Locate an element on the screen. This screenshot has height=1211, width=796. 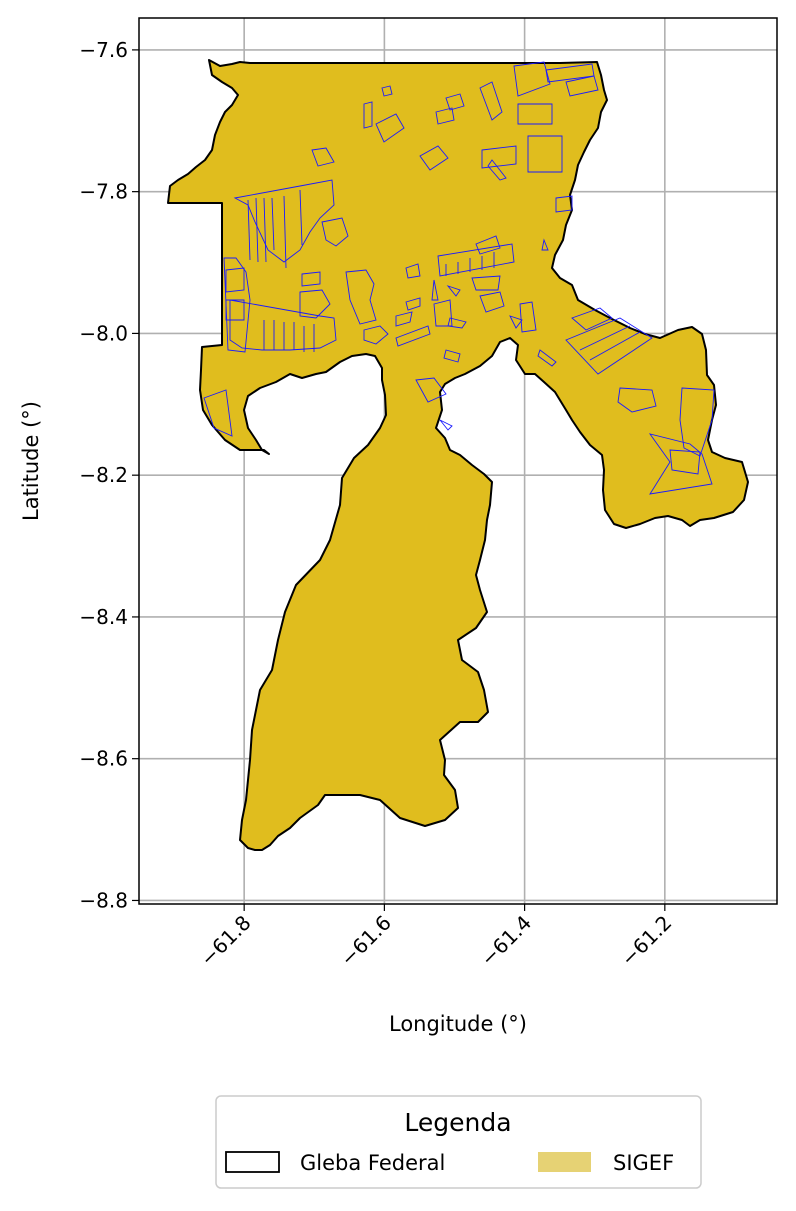
legend-sigef-swatch is located at coordinates (564, 1162).